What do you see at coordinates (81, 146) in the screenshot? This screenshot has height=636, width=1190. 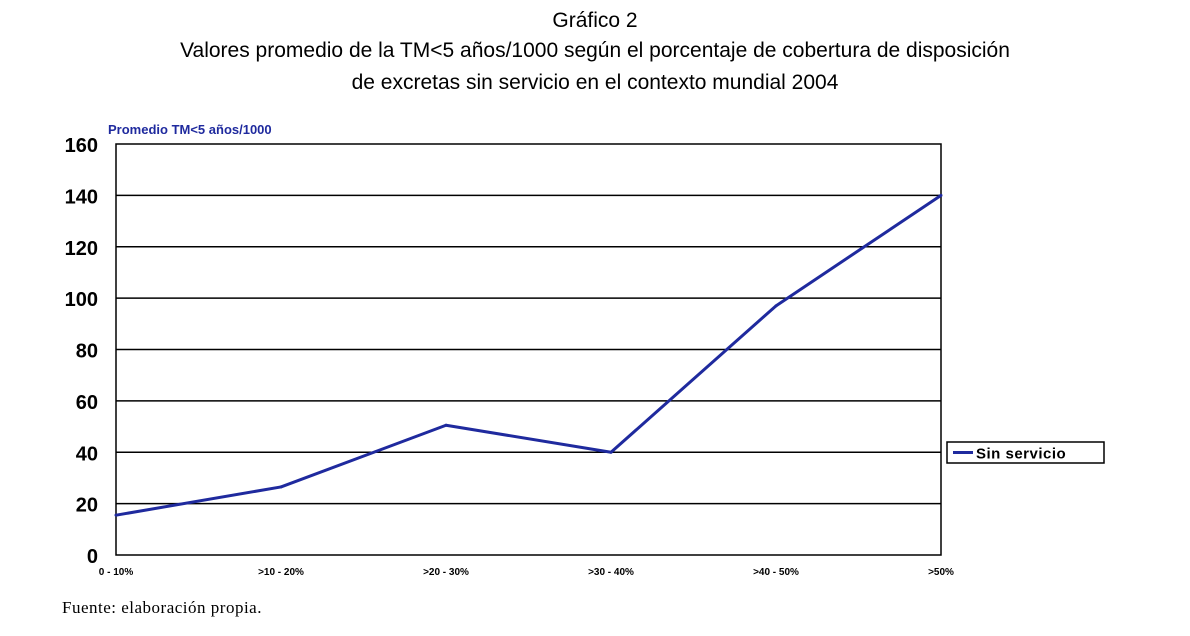 I see `y-tick-label: 160` at bounding box center [81, 146].